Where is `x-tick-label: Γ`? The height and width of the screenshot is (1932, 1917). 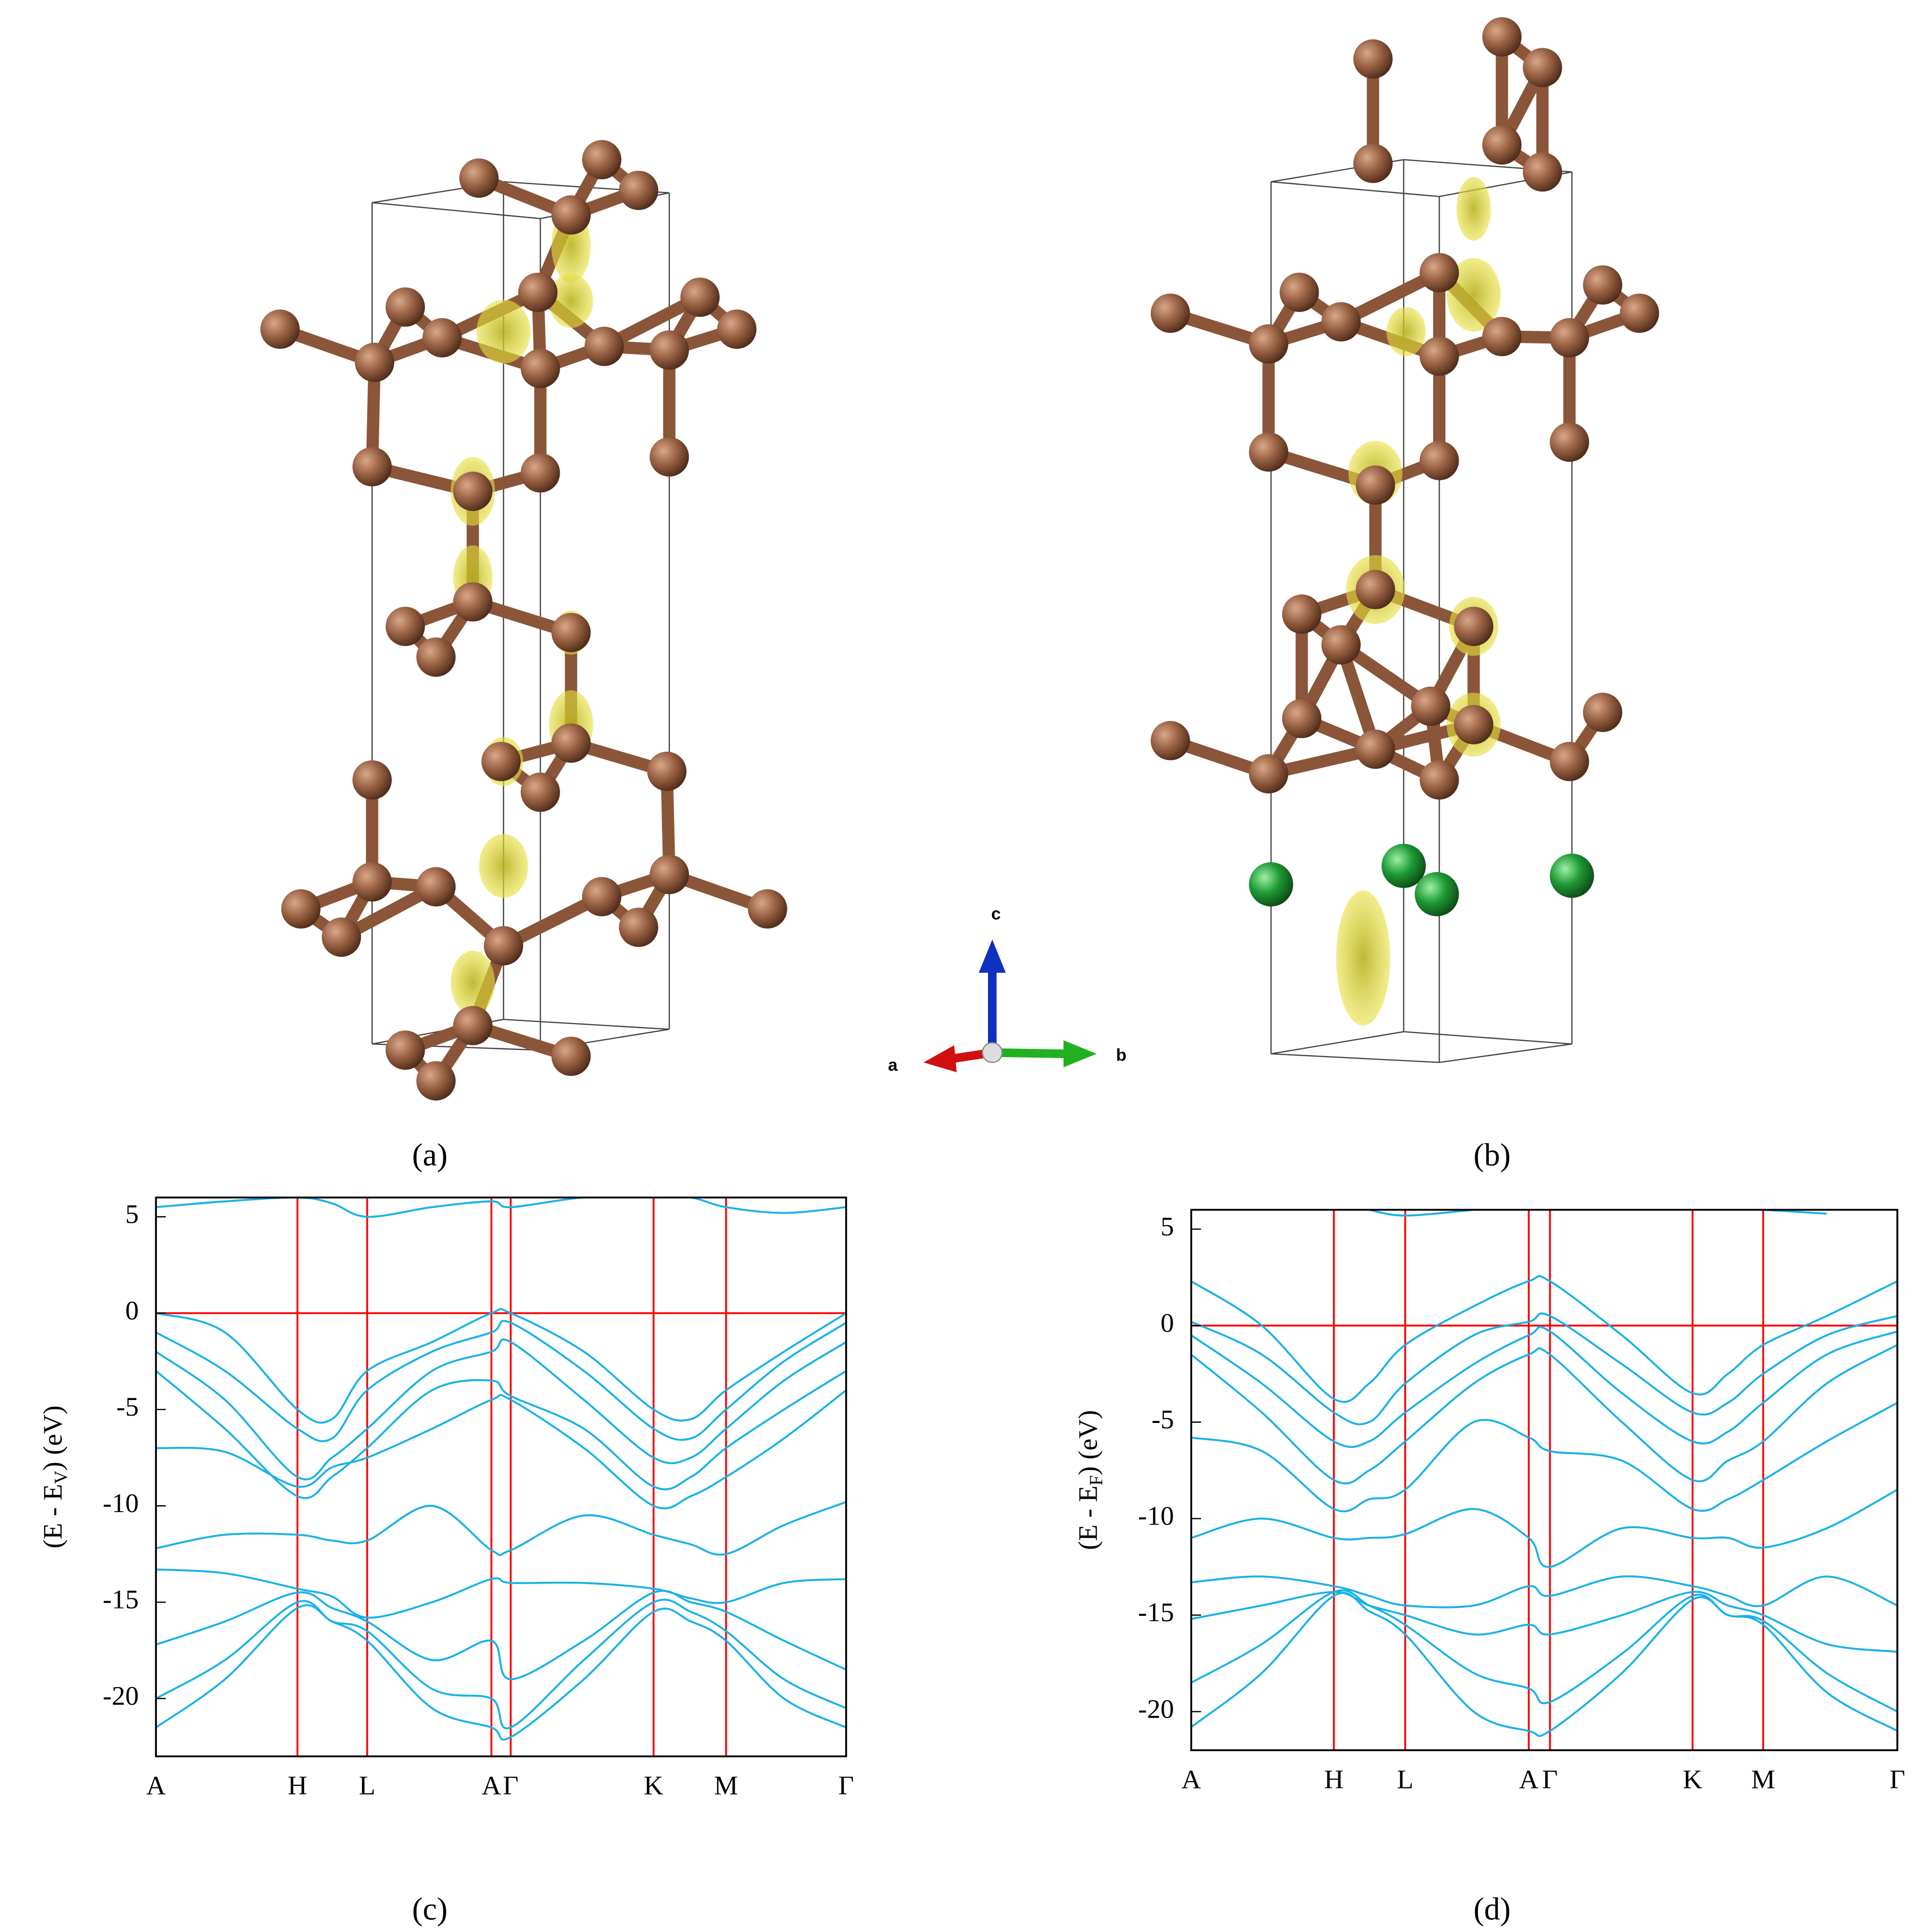 x-tick-label: Γ is located at coordinates (1897, 1779).